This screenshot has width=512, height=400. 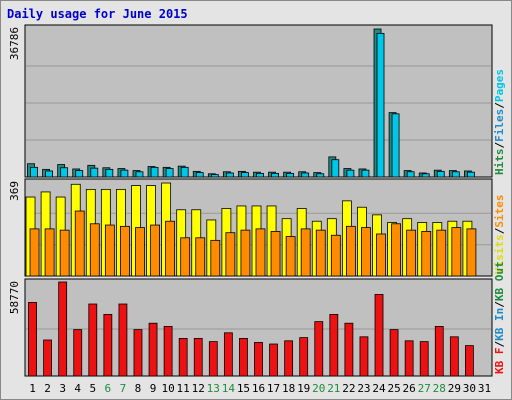 I want to click on x-tick-label: 5, so click(x=92, y=388).